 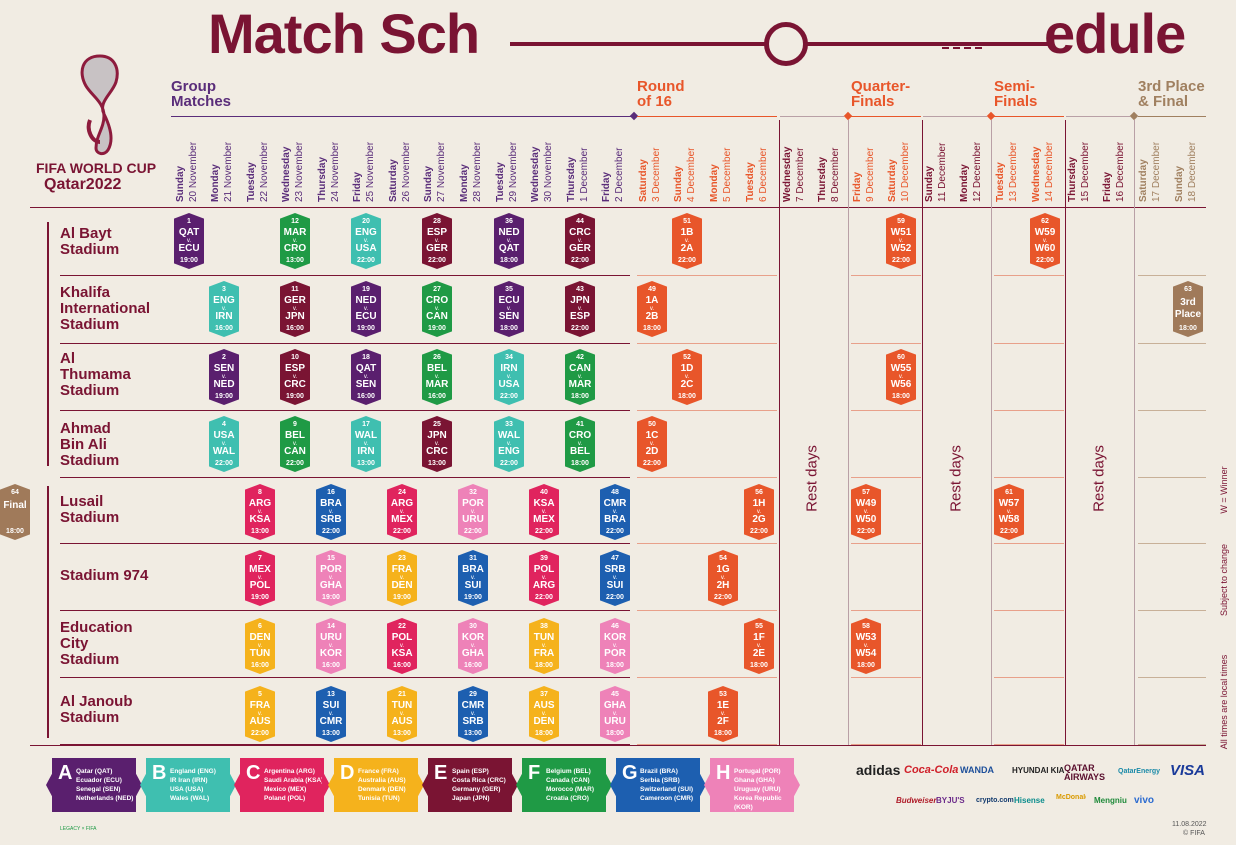 What do you see at coordinates (786, 44) in the screenshot?
I see `title-ring` at bounding box center [786, 44].